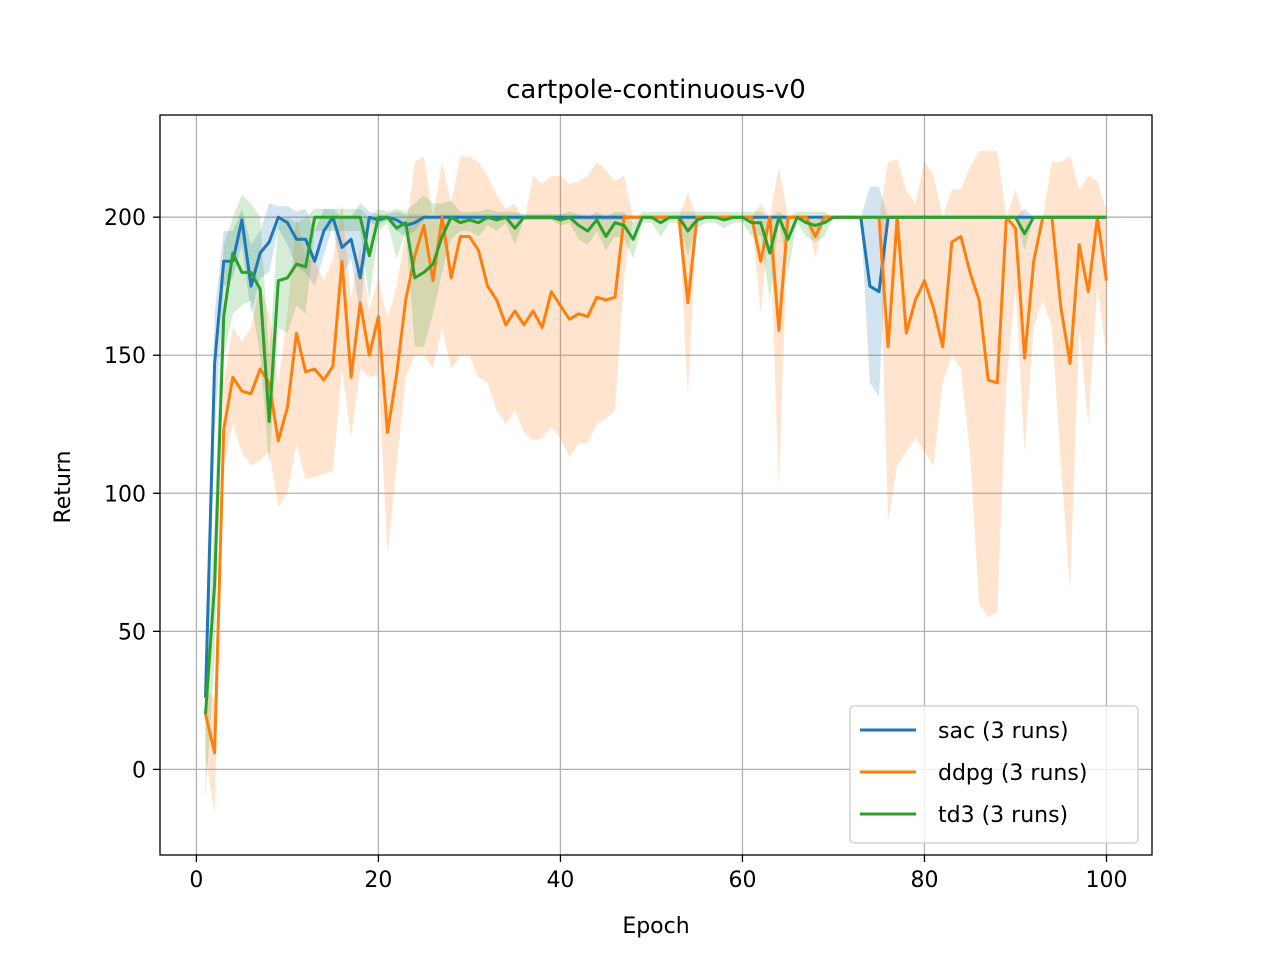  What do you see at coordinates (1106, 880) in the screenshot?
I see `x-tick-label: 100` at bounding box center [1106, 880].